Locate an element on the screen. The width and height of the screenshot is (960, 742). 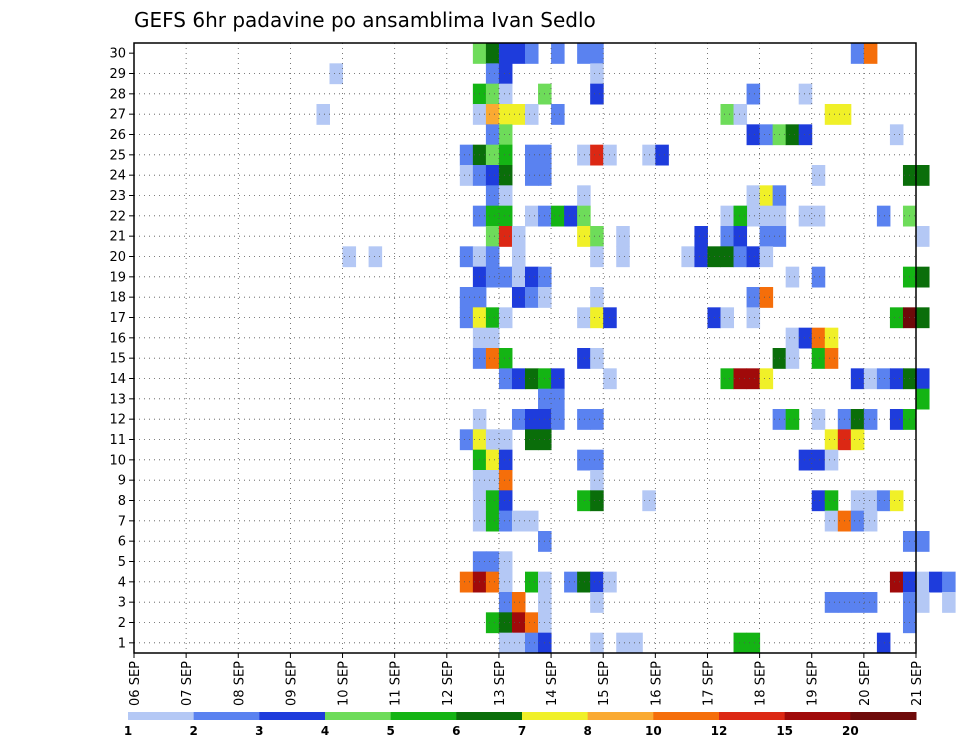
colorbar-label: 6 is located at coordinates (456, 731).